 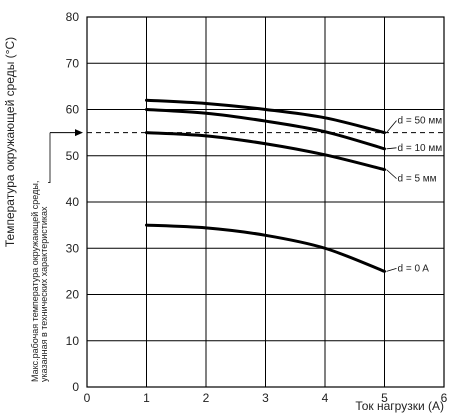 I want to click on y-tick-label: 0, so click(x=75, y=387).